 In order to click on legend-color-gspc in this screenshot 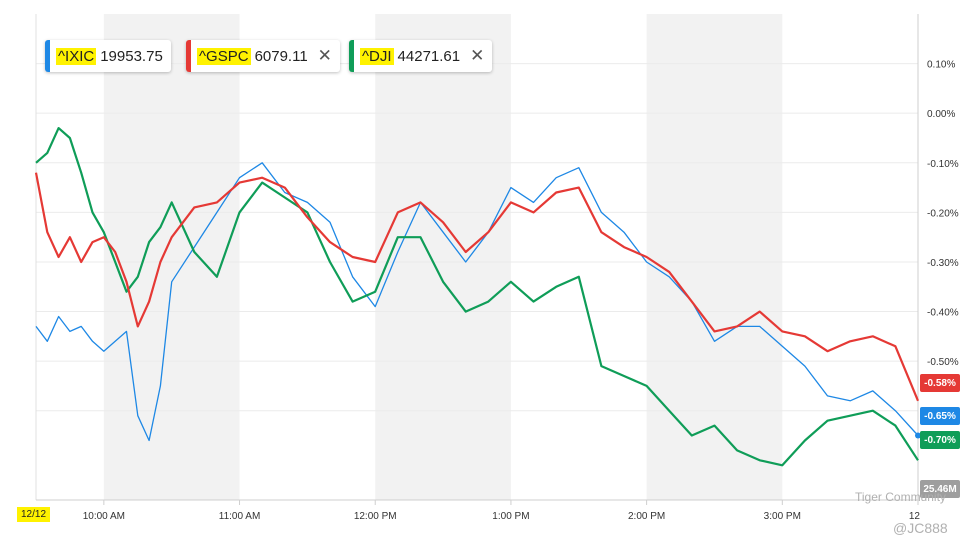, I will do `click(188, 56)`.